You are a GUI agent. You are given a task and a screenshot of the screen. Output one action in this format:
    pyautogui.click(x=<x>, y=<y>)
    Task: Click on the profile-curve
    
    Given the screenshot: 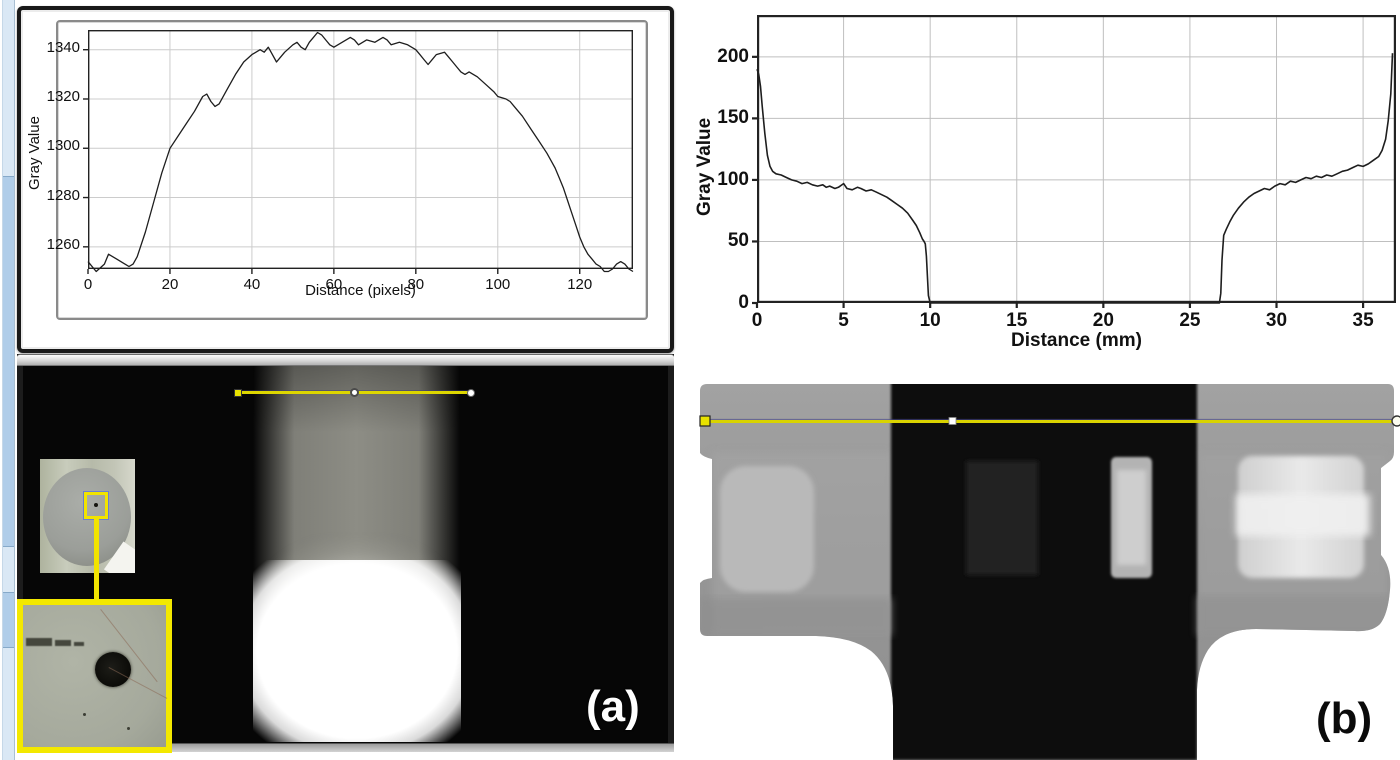 What is the action you would take?
    pyautogui.click(x=360, y=152)
    